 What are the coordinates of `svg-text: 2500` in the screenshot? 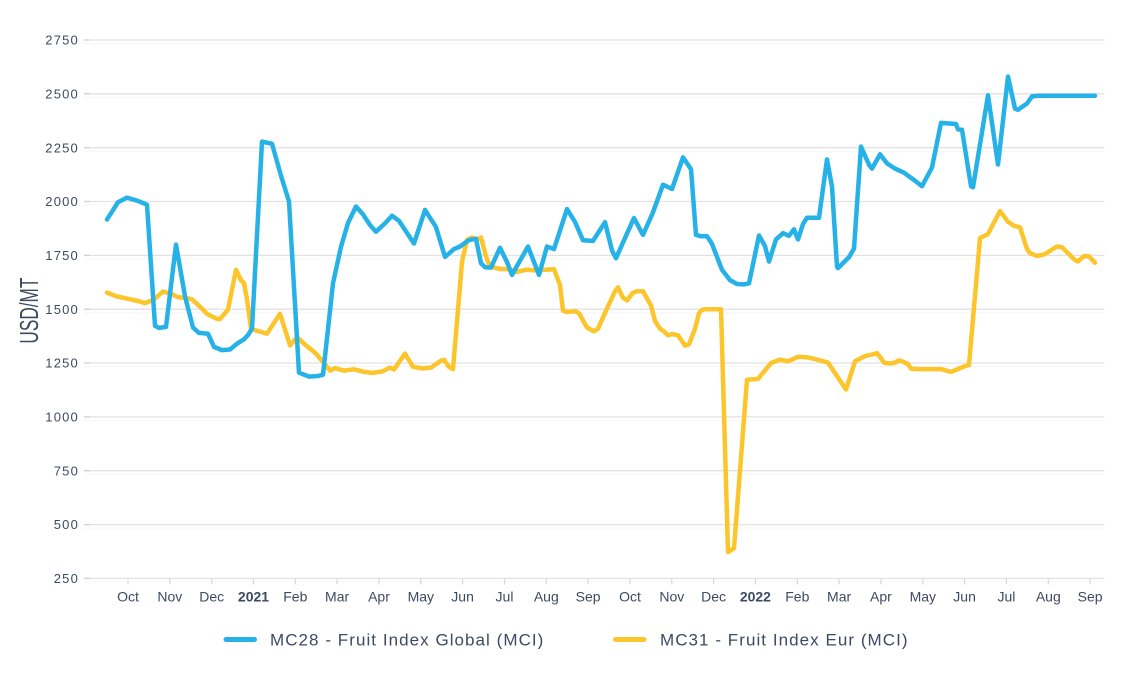 It's located at (62, 93).